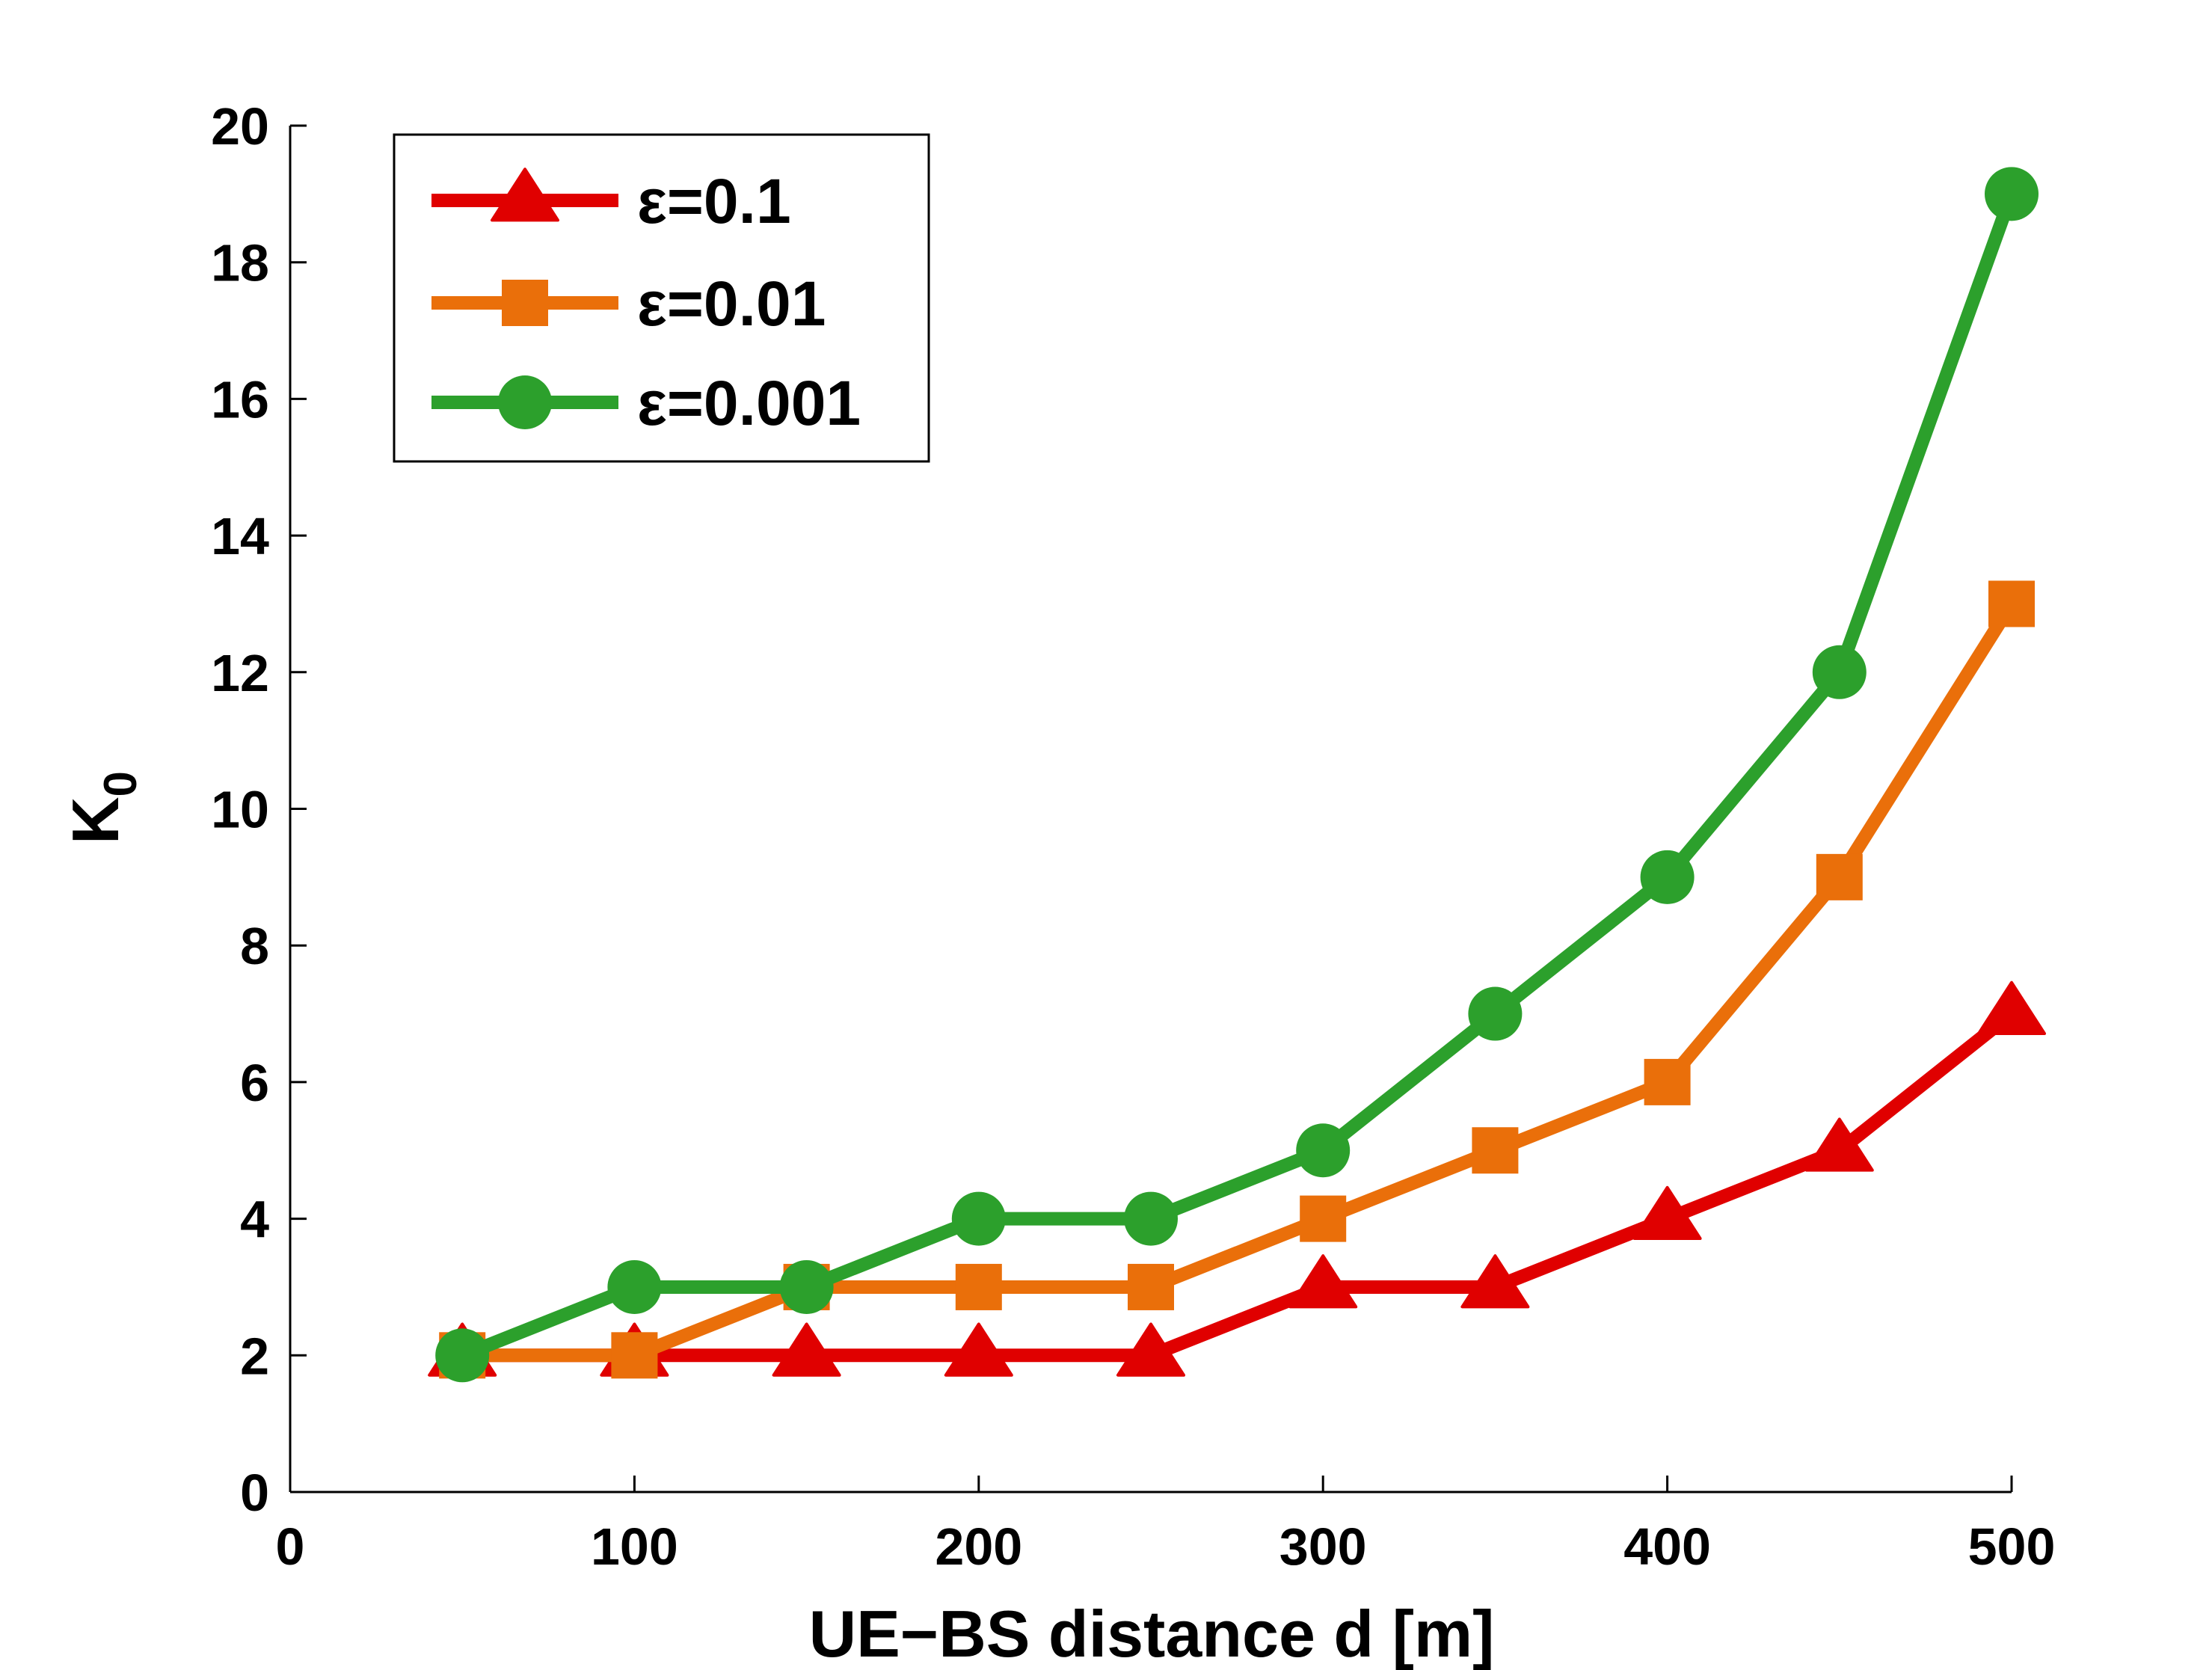 Image resolution: width=2212 pixels, height=1670 pixels. Describe the element at coordinates (611, 201) in the screenshot. I see `legend-item: ε=0.1` at that location.